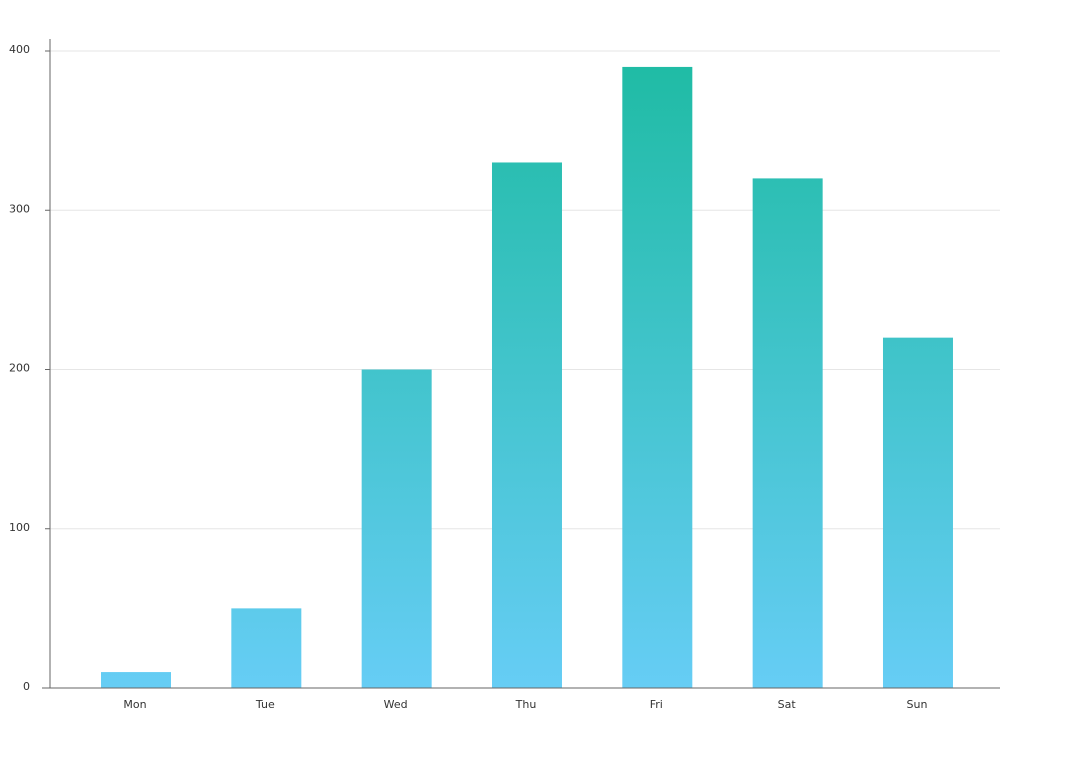  Describe the element at coordinates (917, 512) in the screenshot. I see `bar-sun` at that location.